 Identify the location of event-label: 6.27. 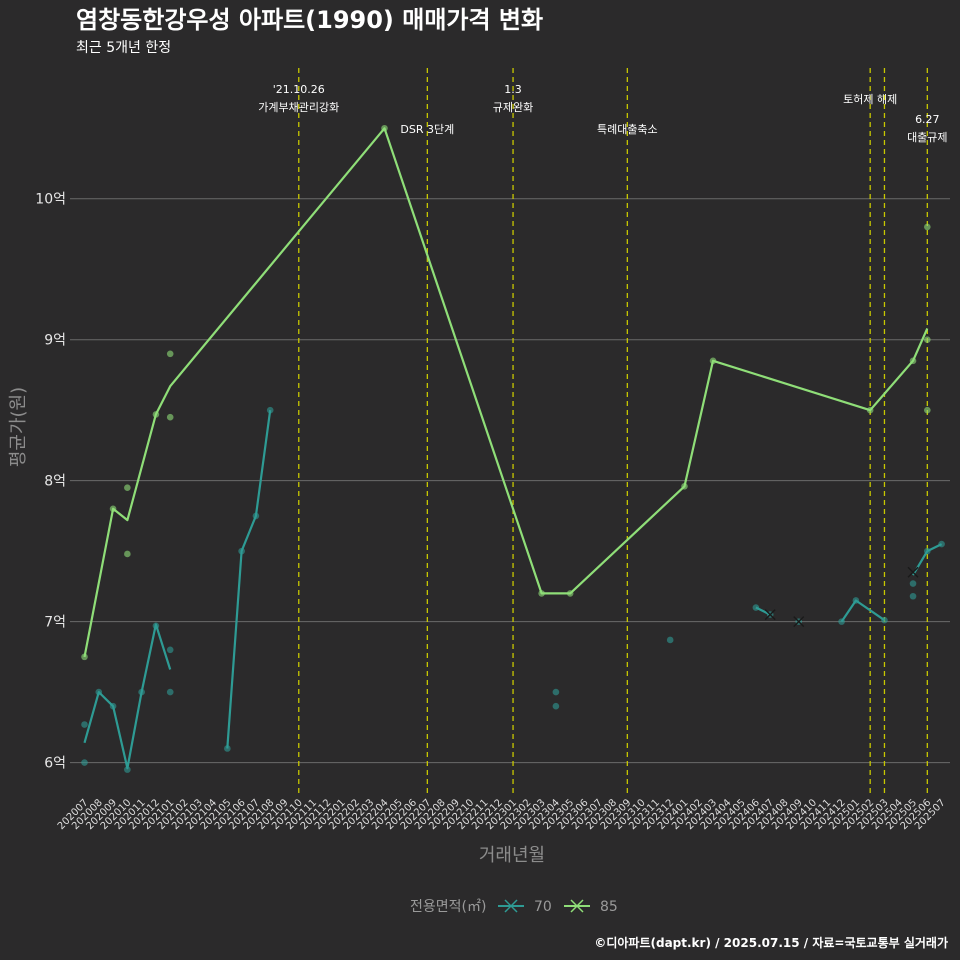
(927, 119).